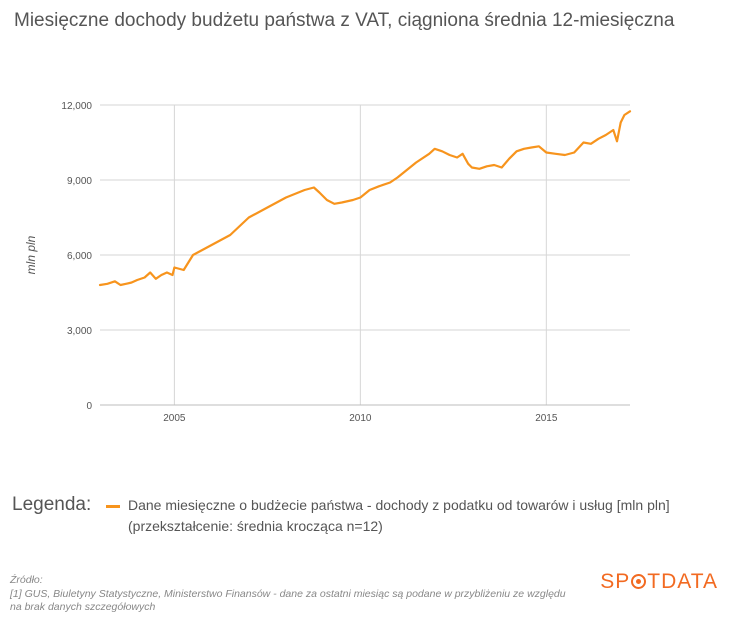  What do you see at coordinates (639, 581) in the screenshot?
I see `brand-logo-o-icon` at bounding box center [639, 581].